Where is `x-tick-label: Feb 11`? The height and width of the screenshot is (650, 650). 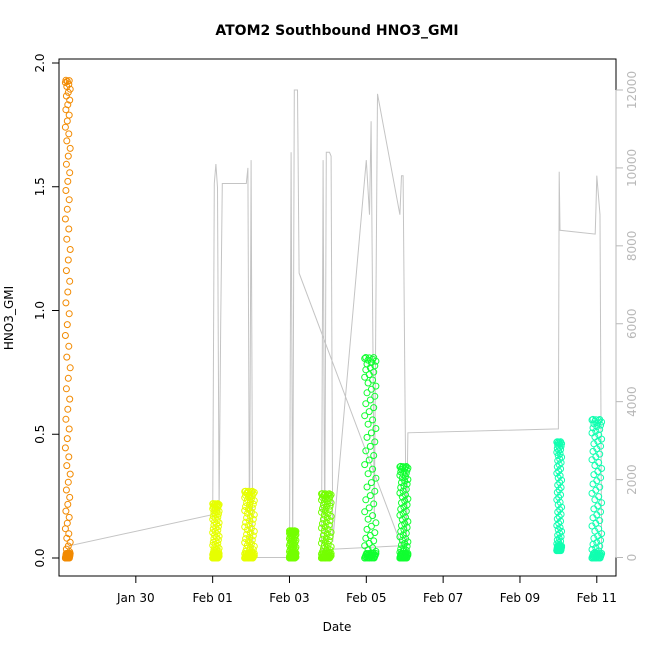
x-tick-label: Feb 11 is located at coordinates (597, 598).